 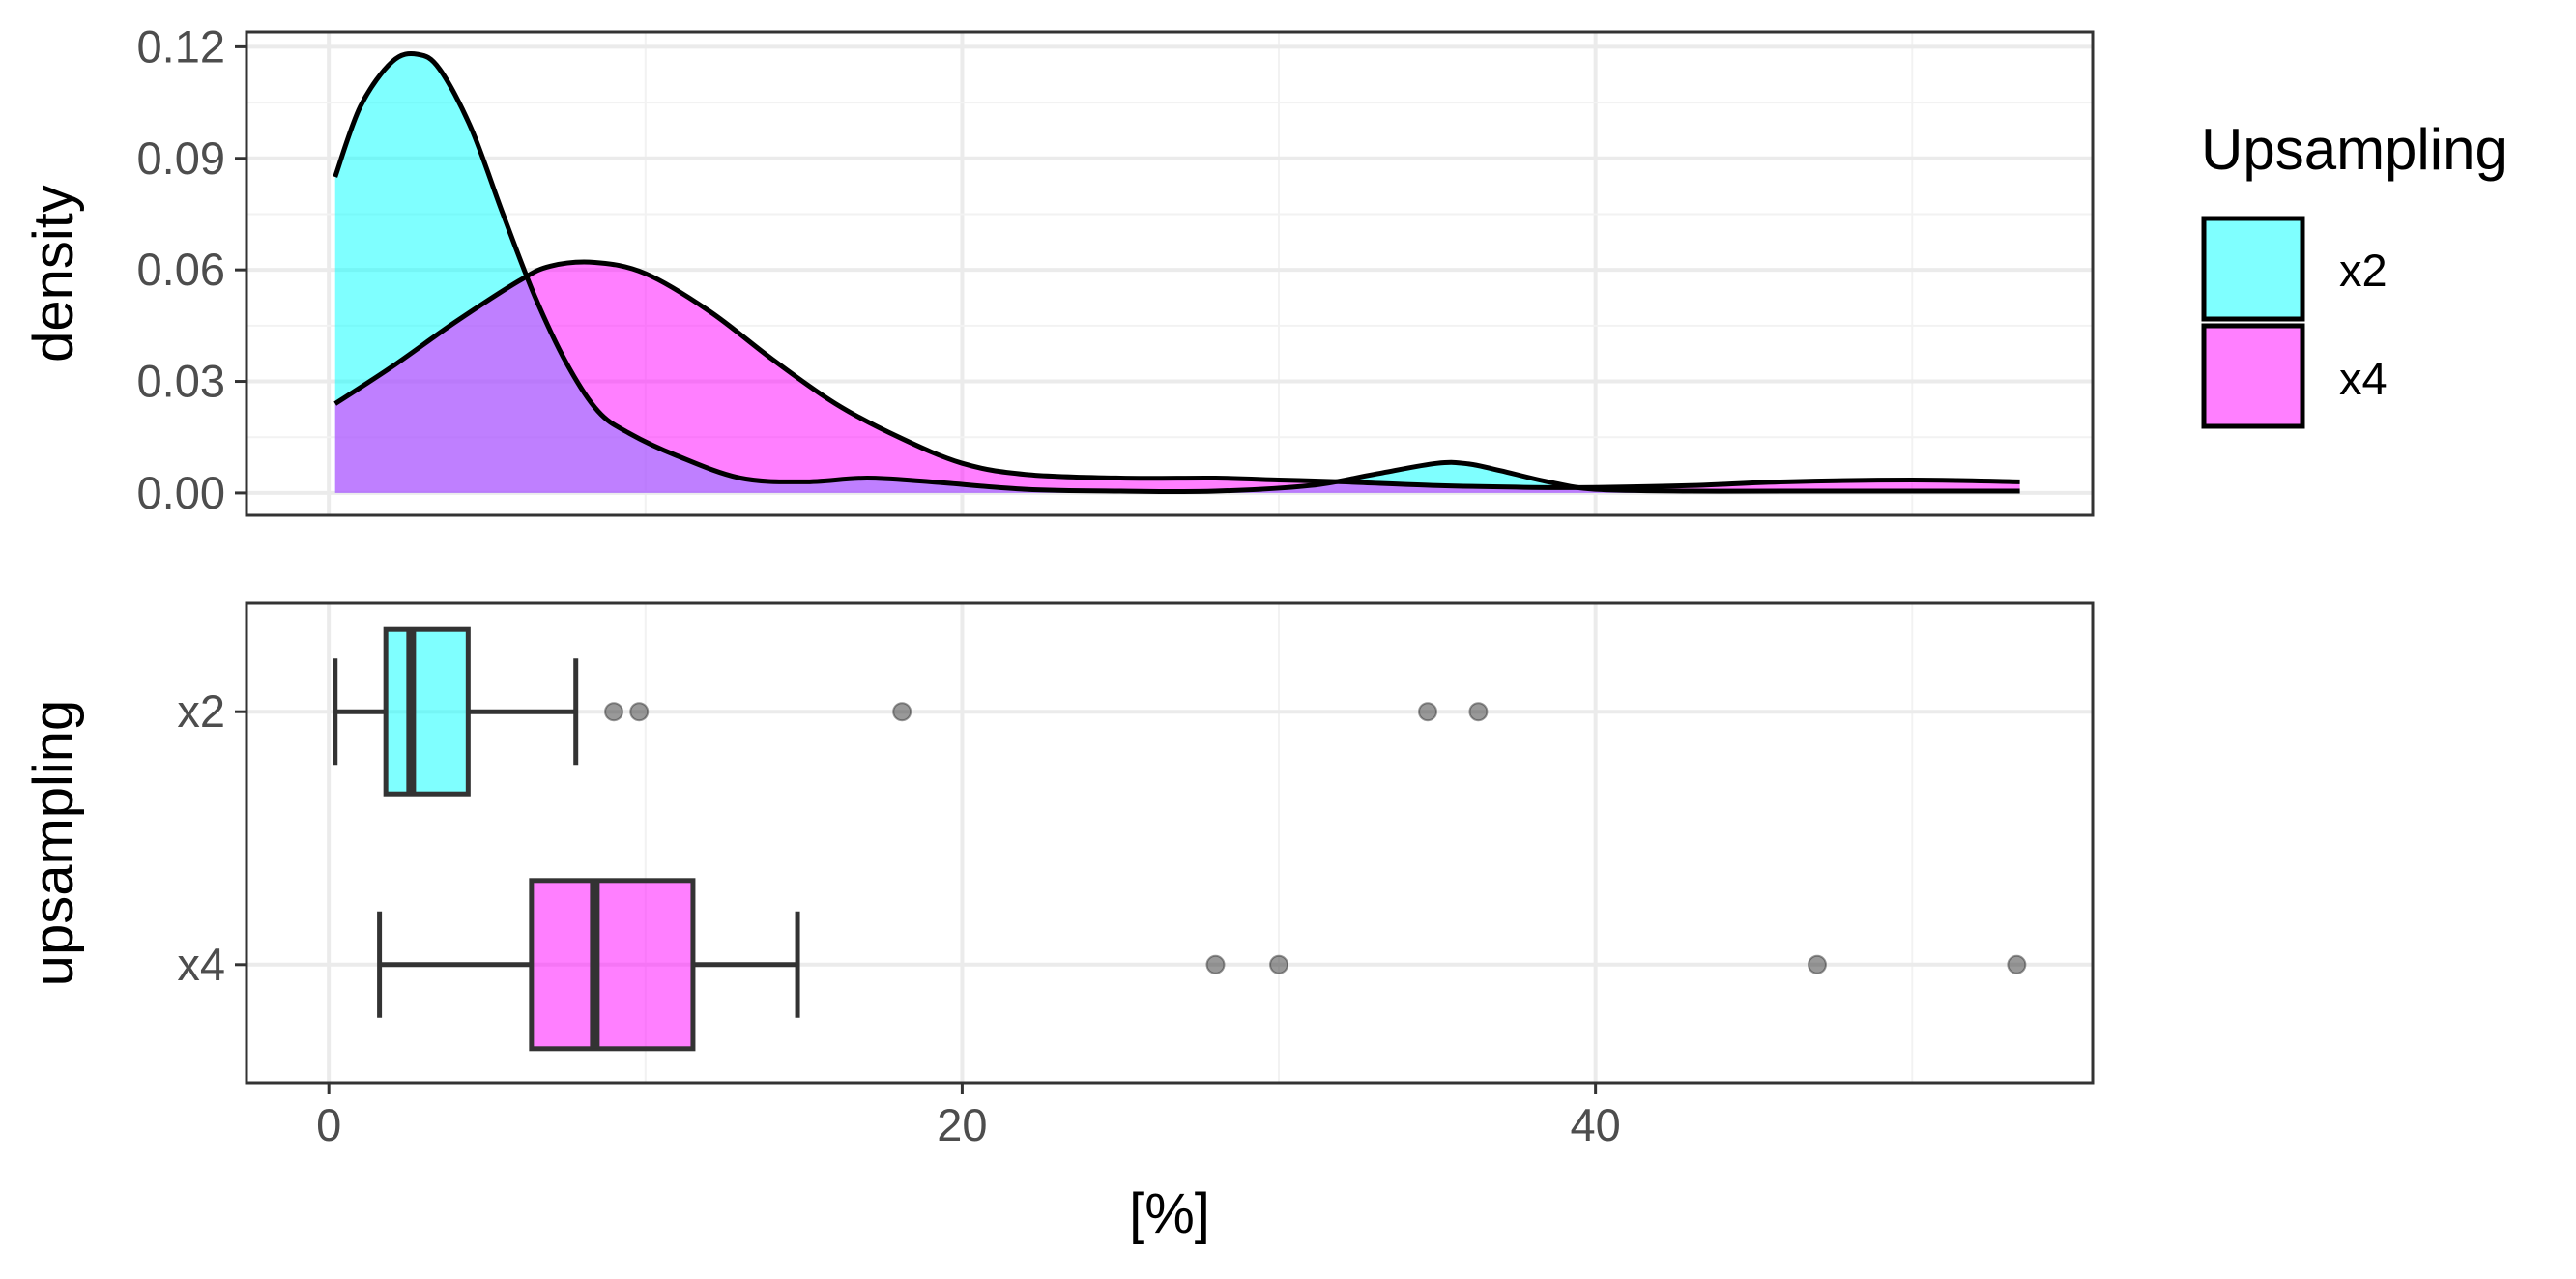 What do you see at coordinates (181, 381) in the screenshot?
I see `density-y-tick-label: 0.03` at bounding box center [181, 381].